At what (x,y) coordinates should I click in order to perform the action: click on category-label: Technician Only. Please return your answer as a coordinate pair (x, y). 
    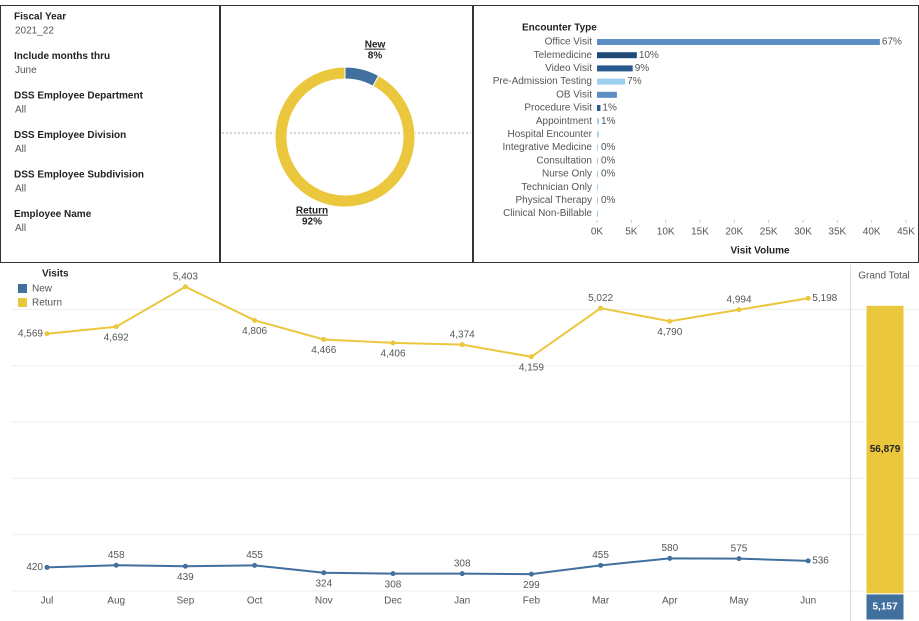
    Looking at the image, I should click on (556, 187).